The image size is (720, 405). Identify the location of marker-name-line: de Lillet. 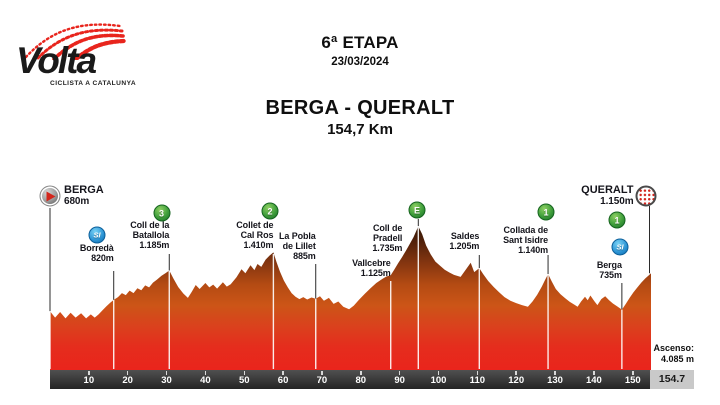
(299, 245).